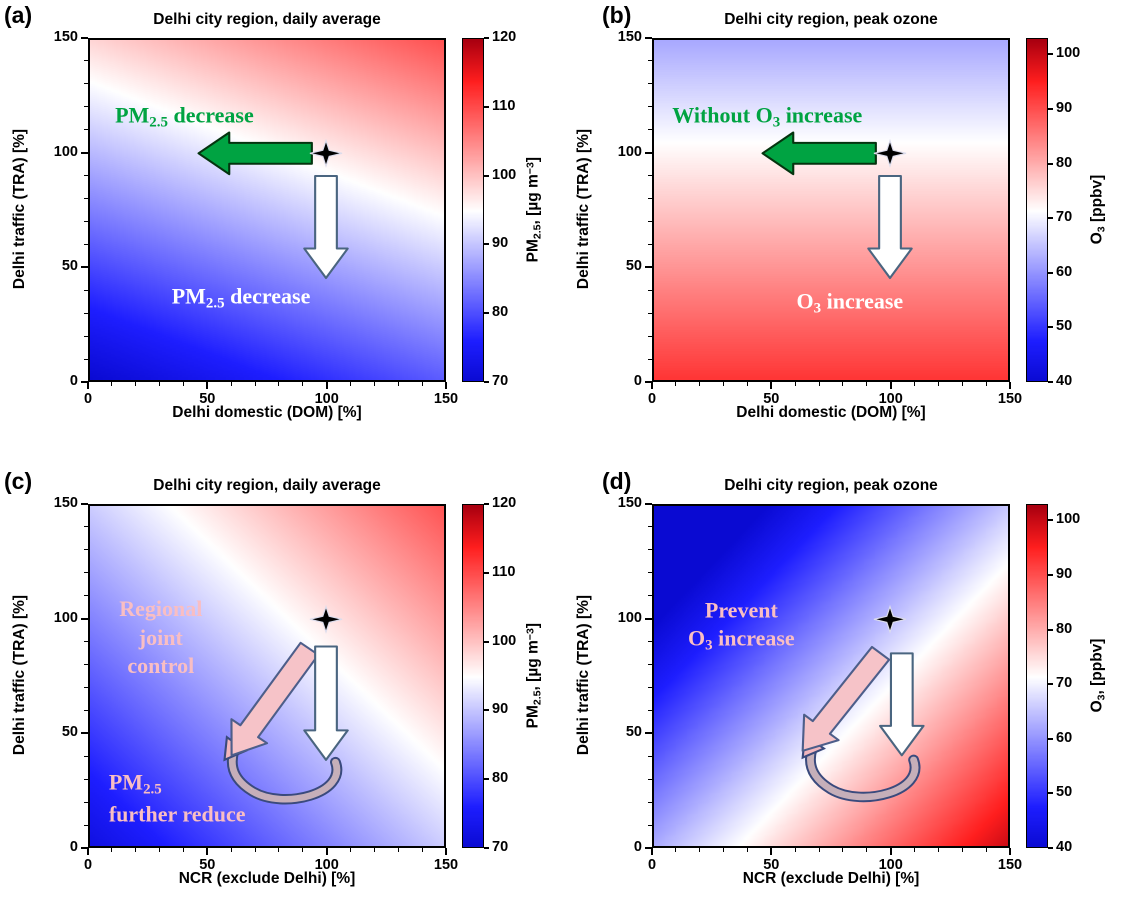 The image size is (1128, 922). What do you see at coordinates (805, 301) in the screenshot?
I see `annotation-text-segment: O` at bounding box center [805, 301].